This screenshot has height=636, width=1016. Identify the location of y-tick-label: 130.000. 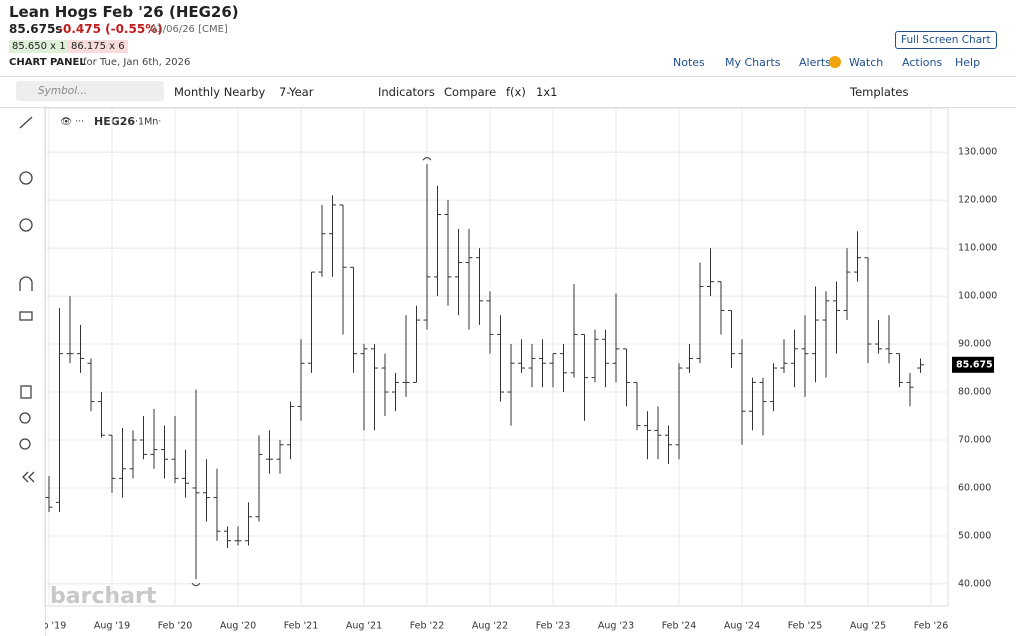
(977, 152).